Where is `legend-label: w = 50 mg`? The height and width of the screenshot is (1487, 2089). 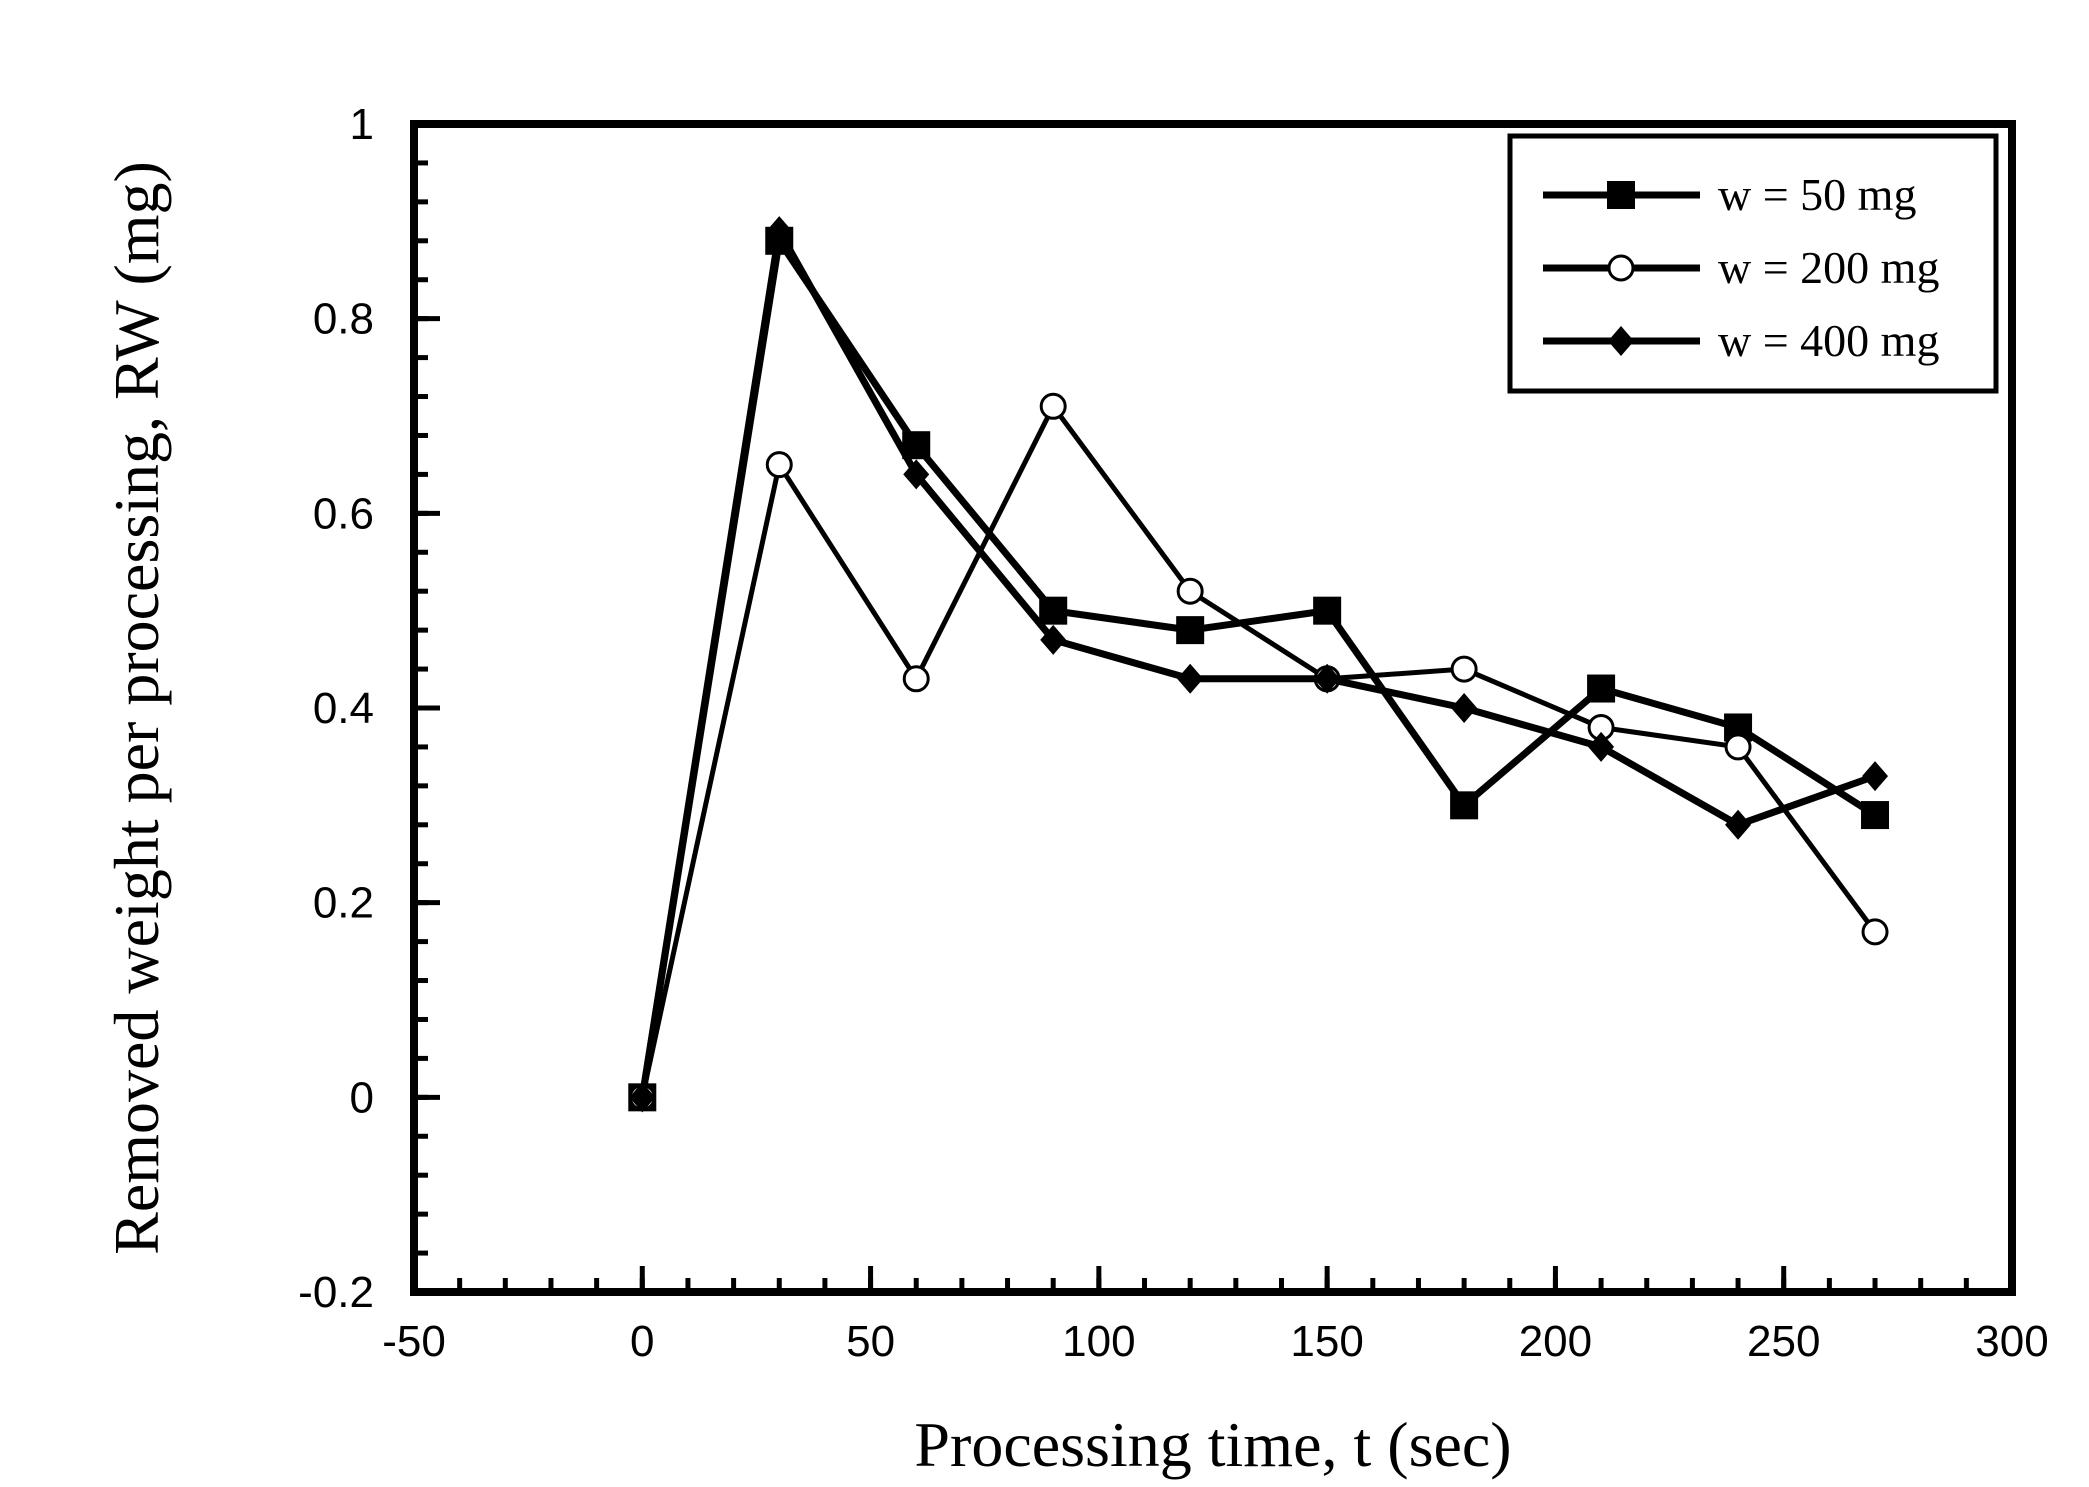
legend-label: w = 50 mg is located at coordinates (1817, 194).